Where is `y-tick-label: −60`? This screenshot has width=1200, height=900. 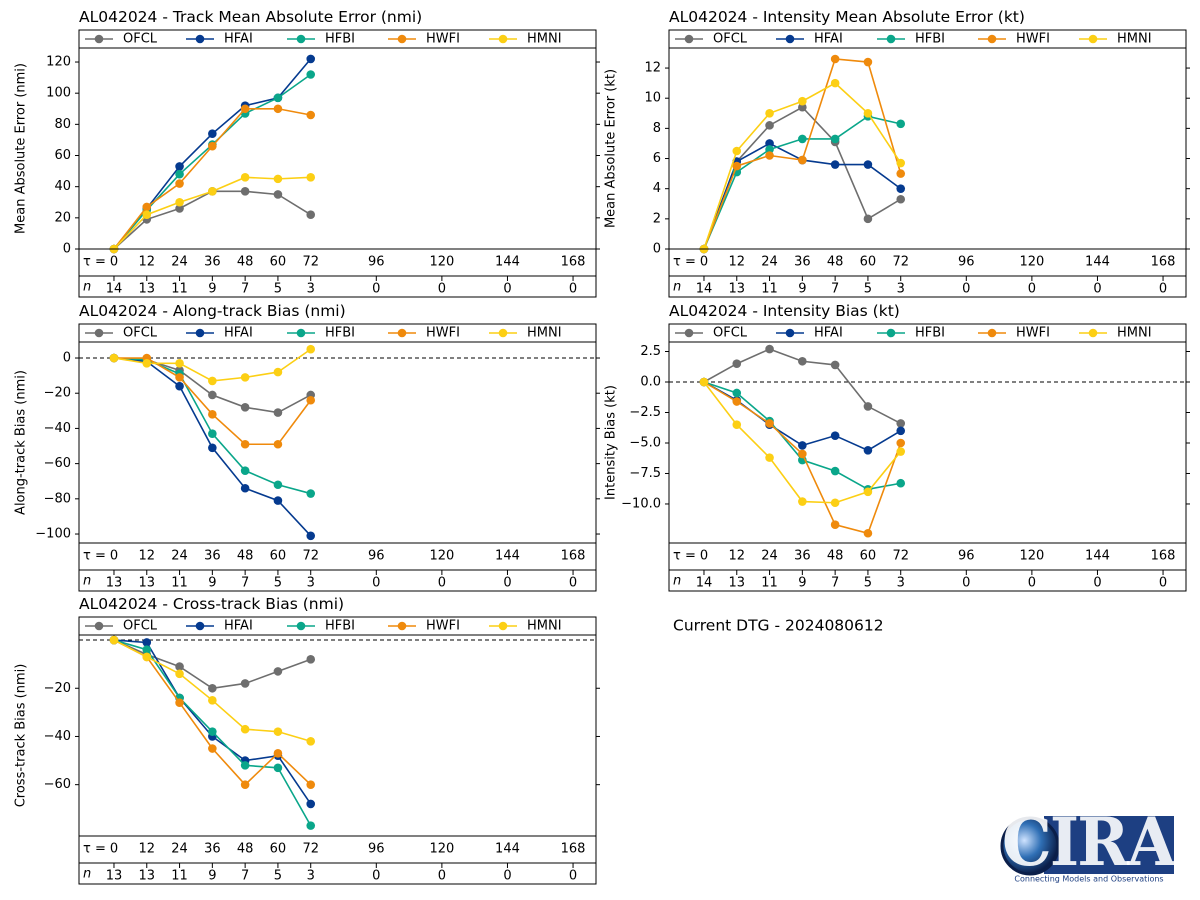
y-tick-label: −60 is located at coordinates (57, 463).